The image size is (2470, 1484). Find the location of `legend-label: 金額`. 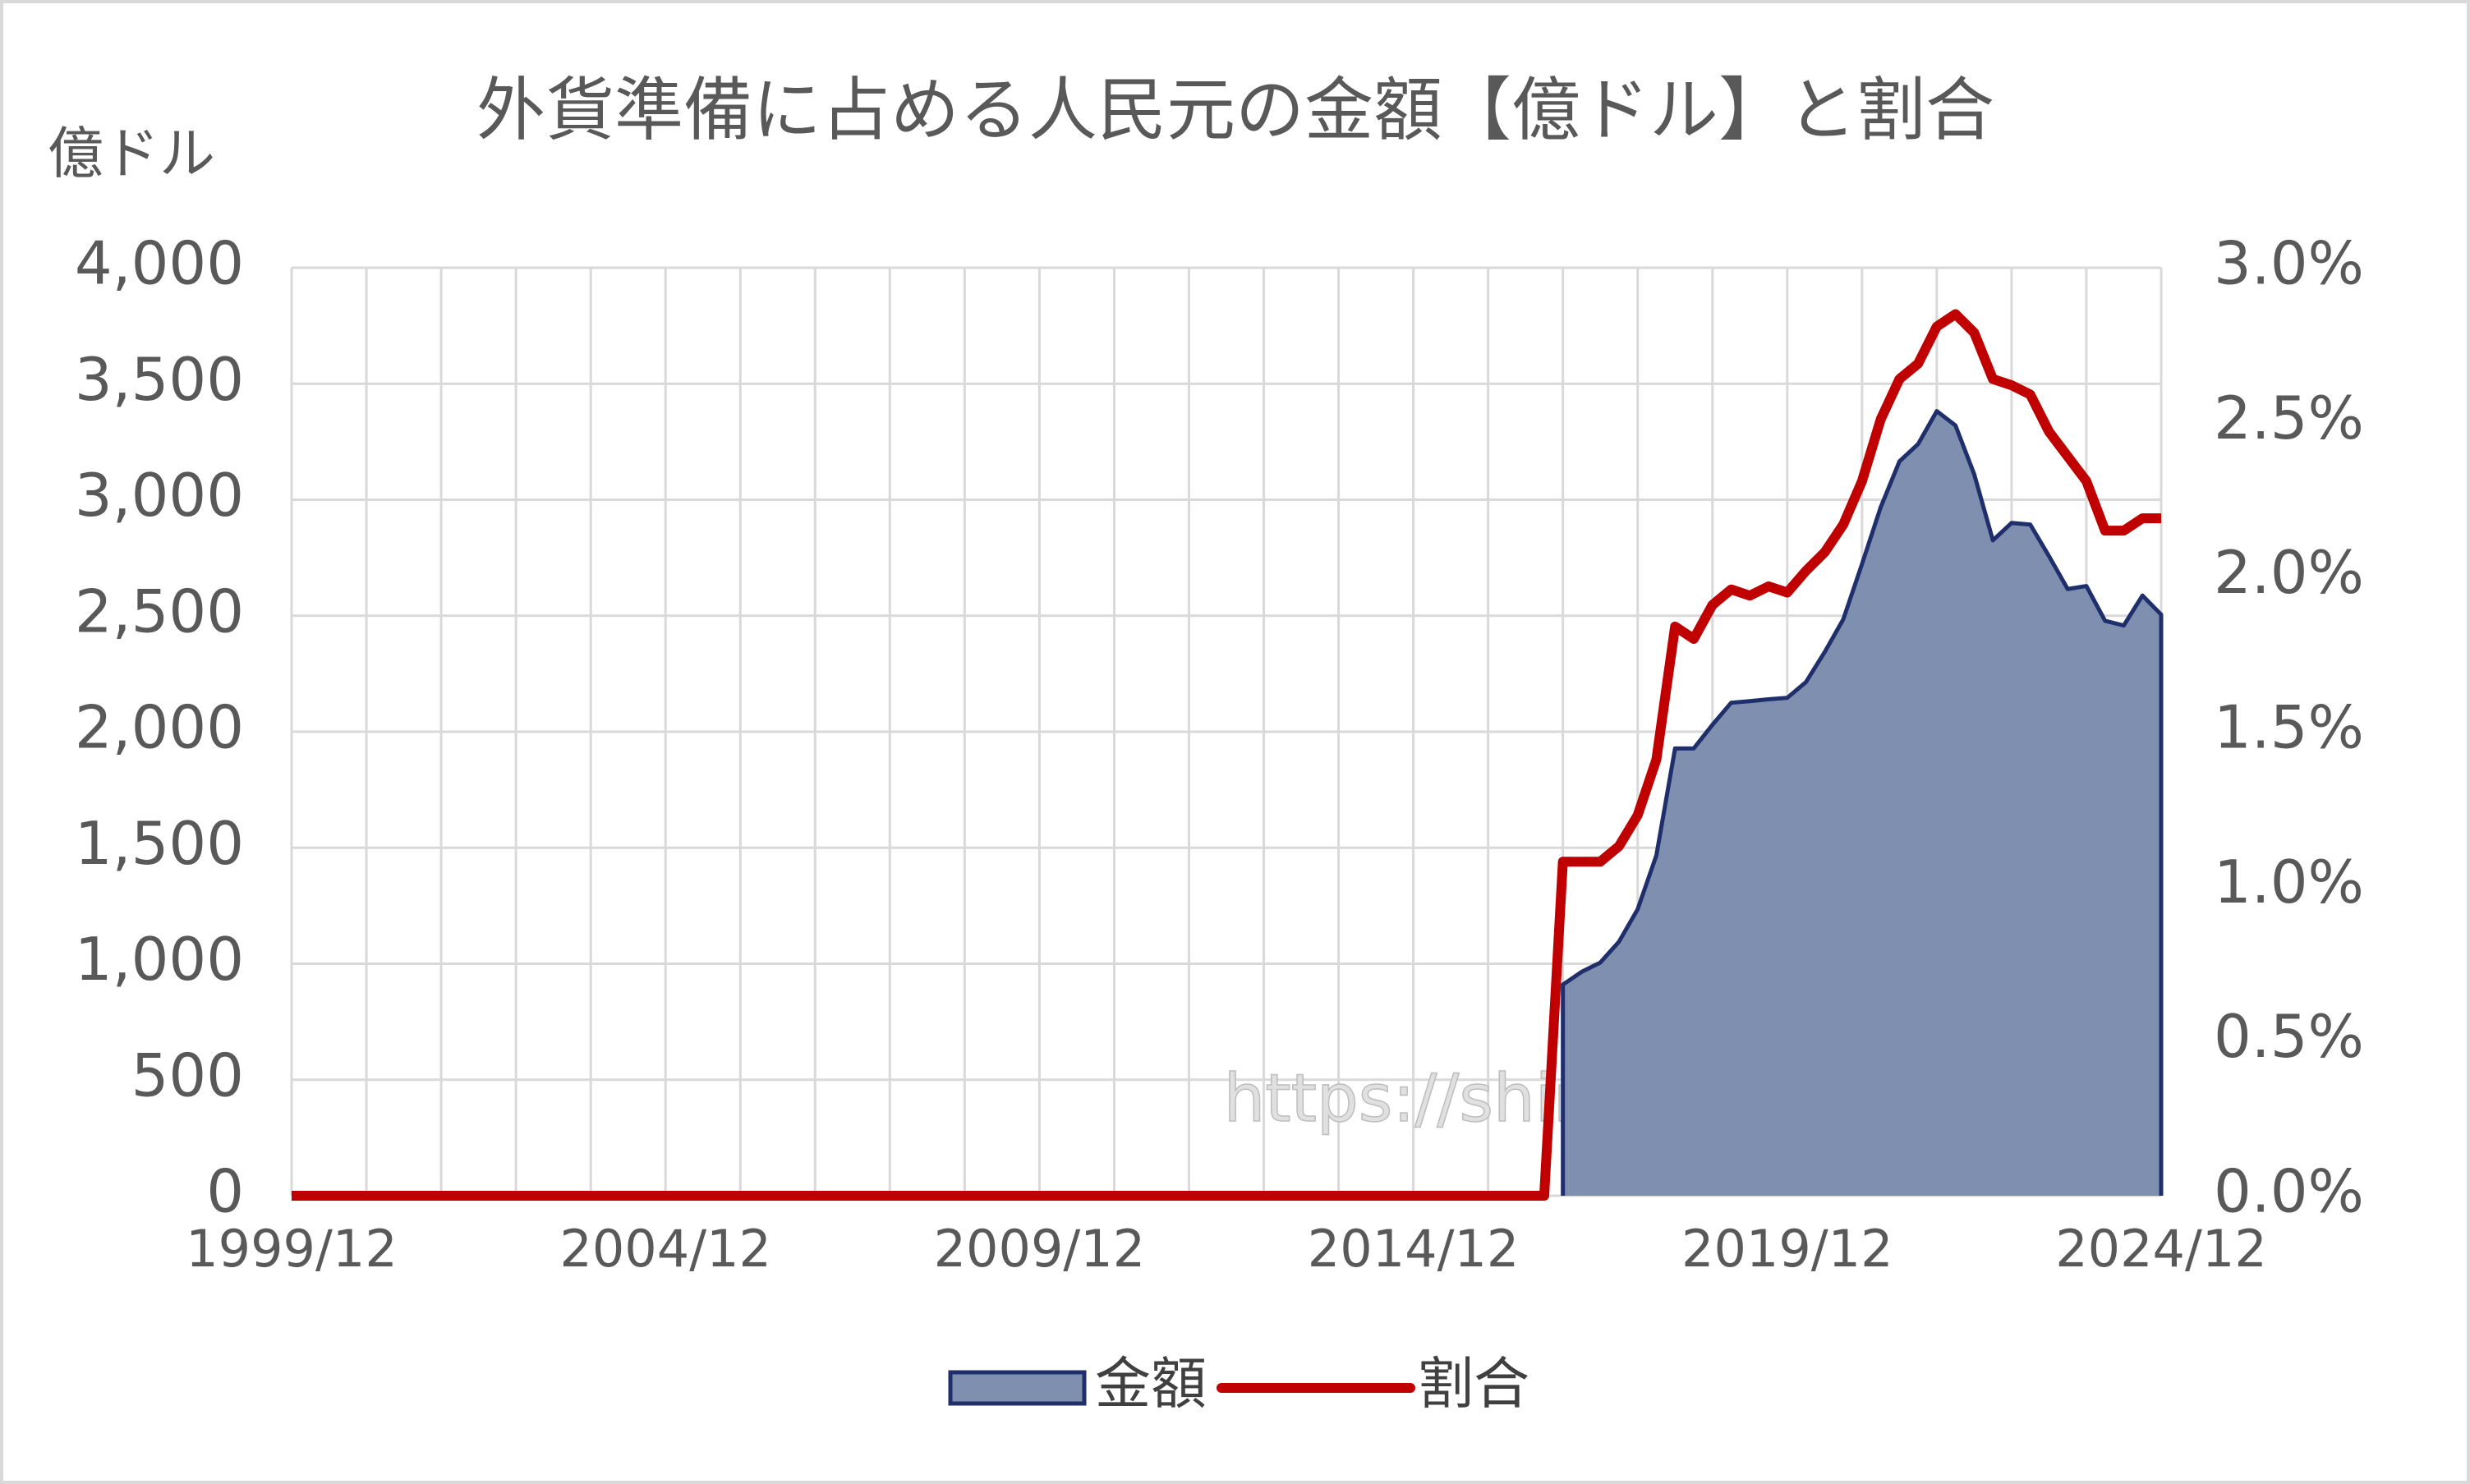

legend-label: 金額 is located at coordinates (1151, 1385).